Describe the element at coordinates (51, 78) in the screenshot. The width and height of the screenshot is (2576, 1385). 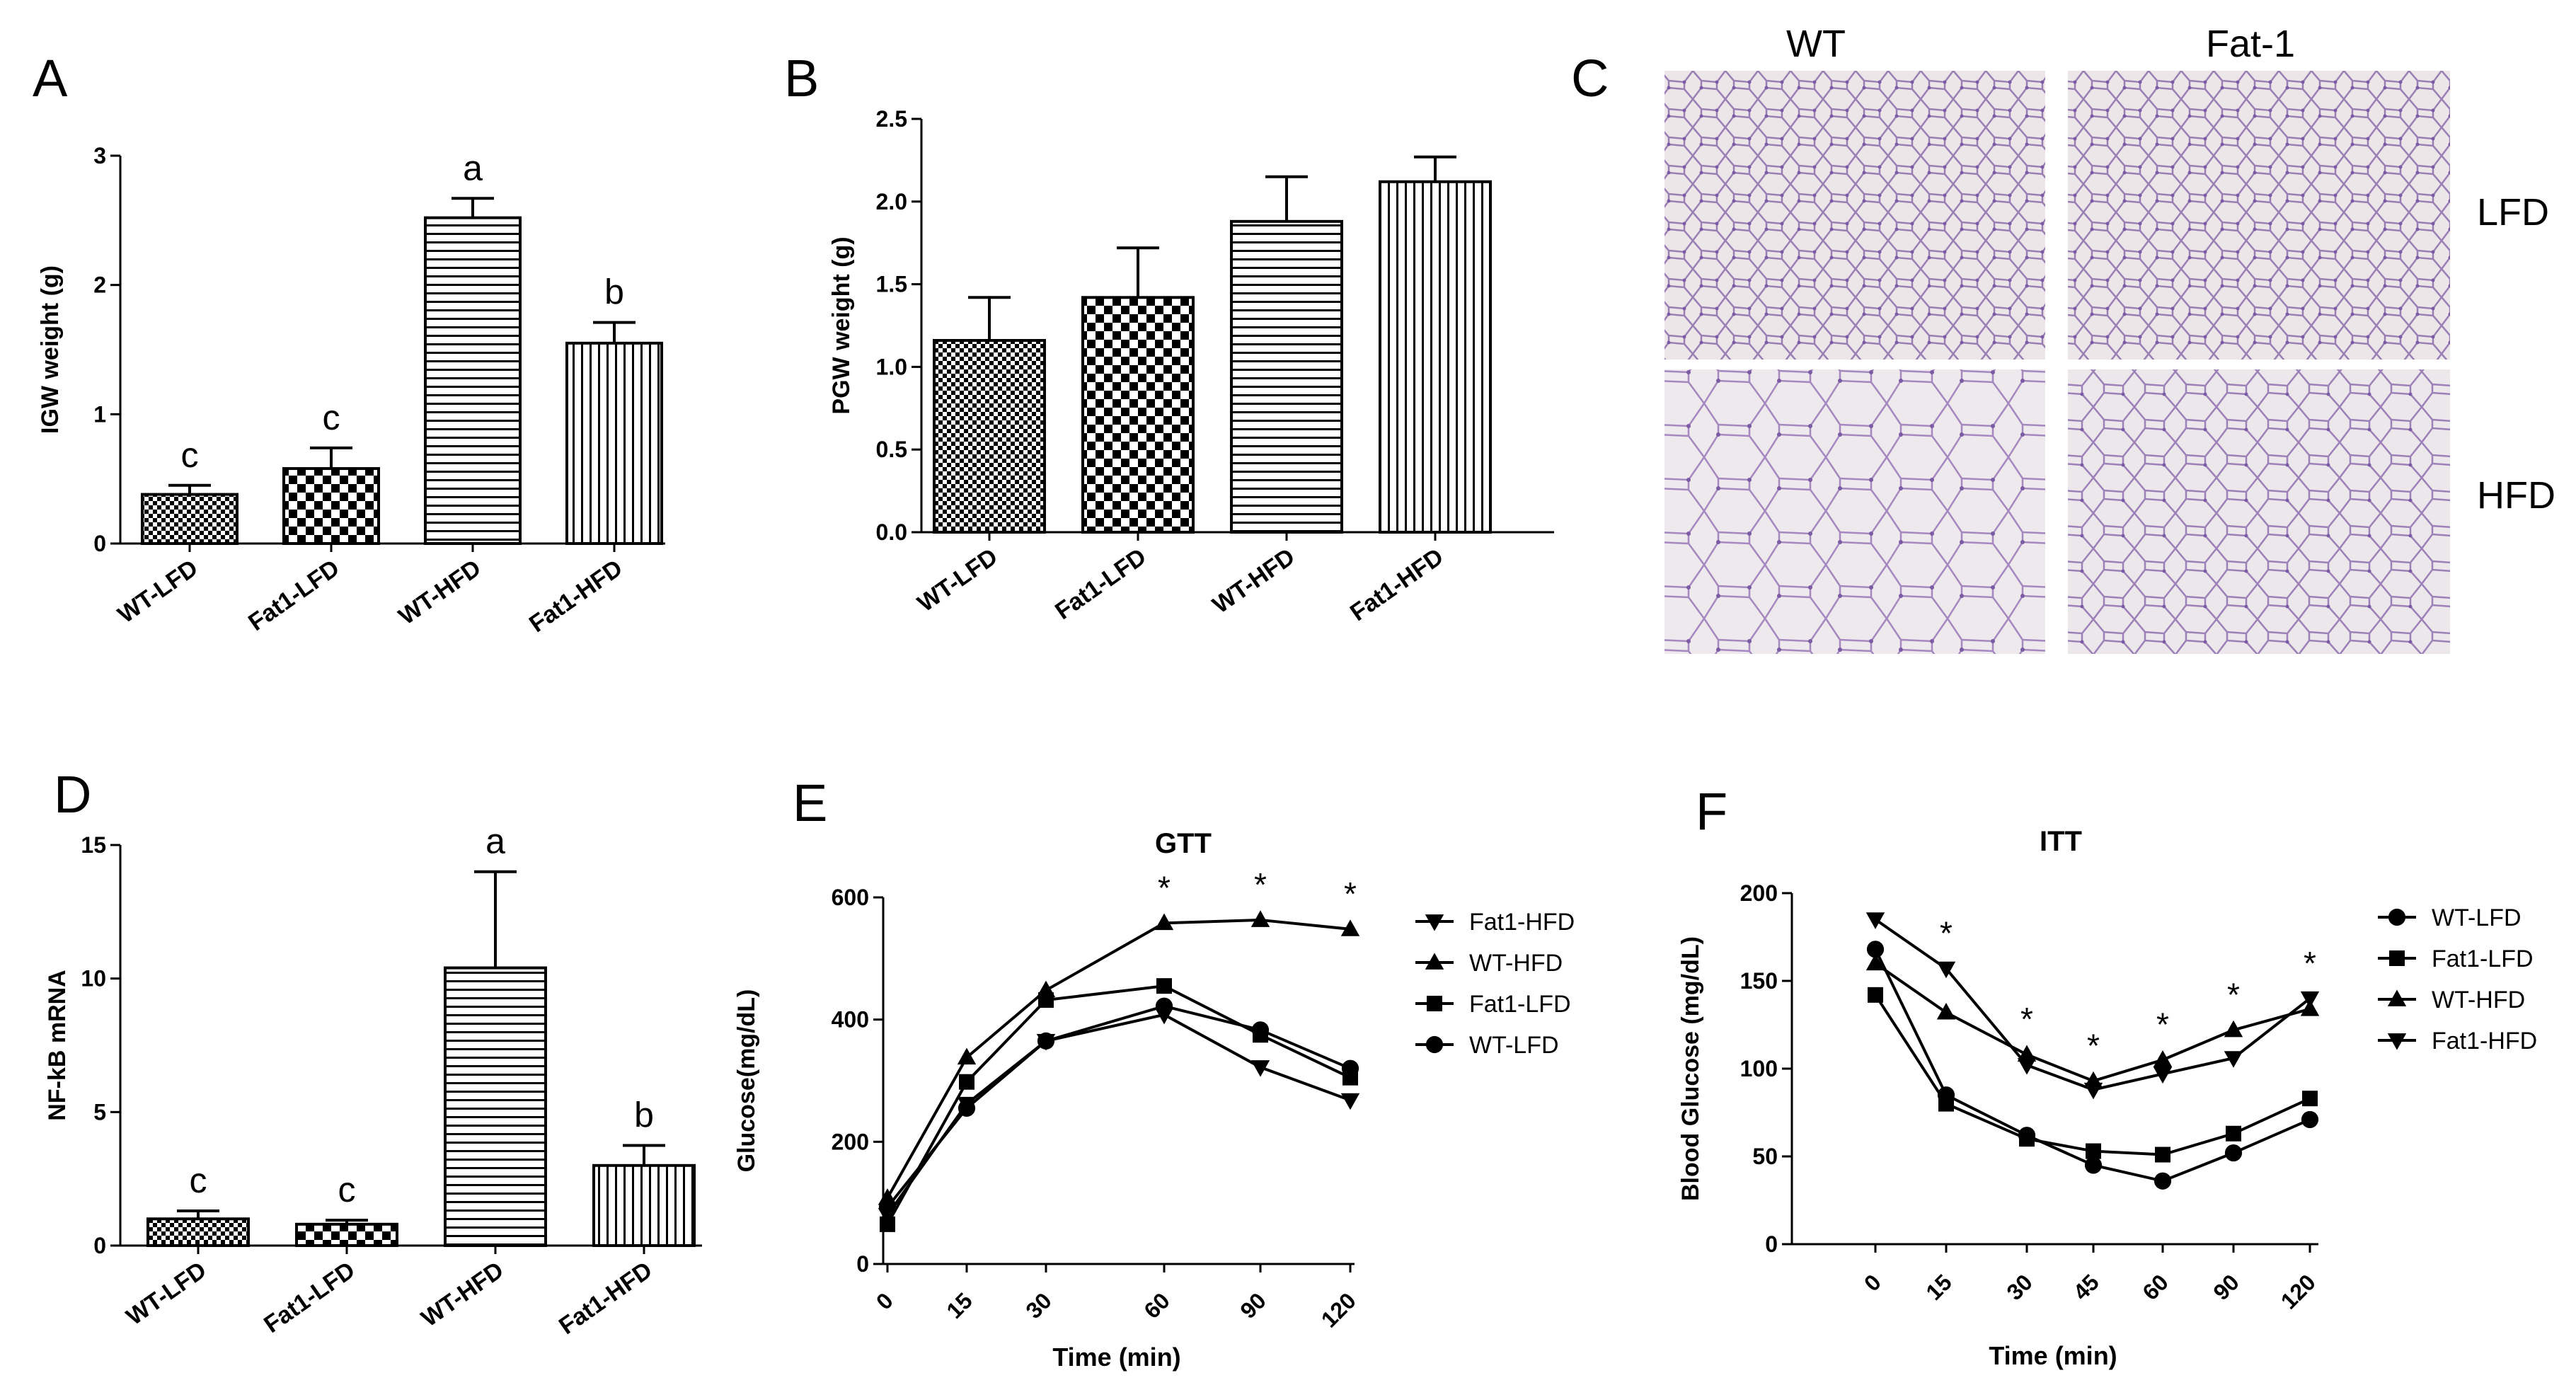
I see `panel-letter-a: A` at that location.